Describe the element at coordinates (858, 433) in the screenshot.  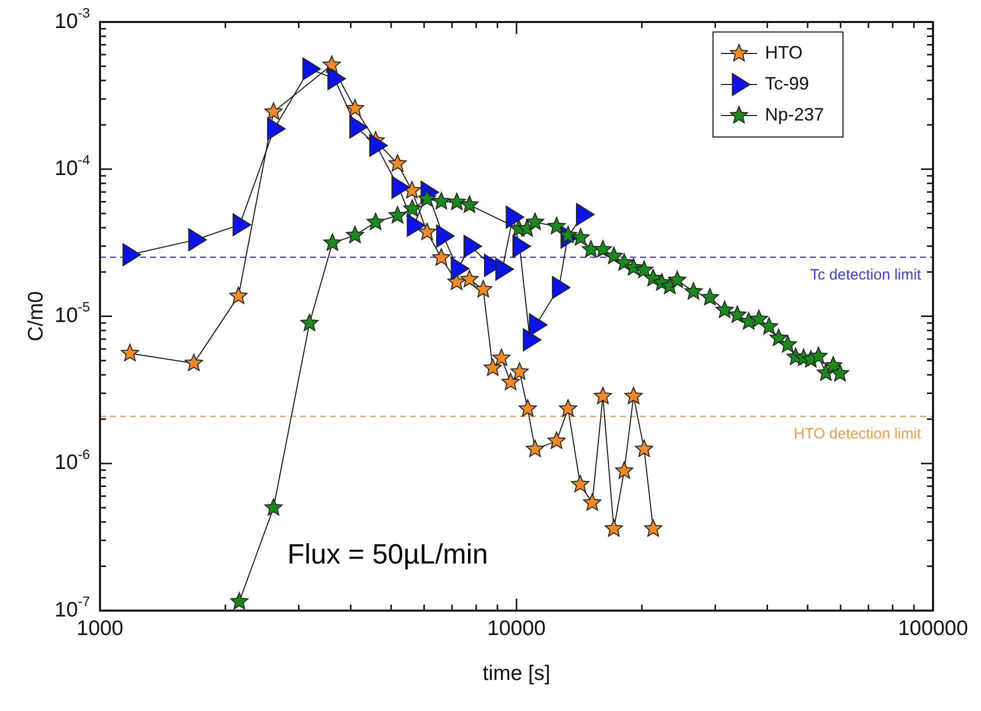
I see `ref-line-label: HTO detection limit` at that location.